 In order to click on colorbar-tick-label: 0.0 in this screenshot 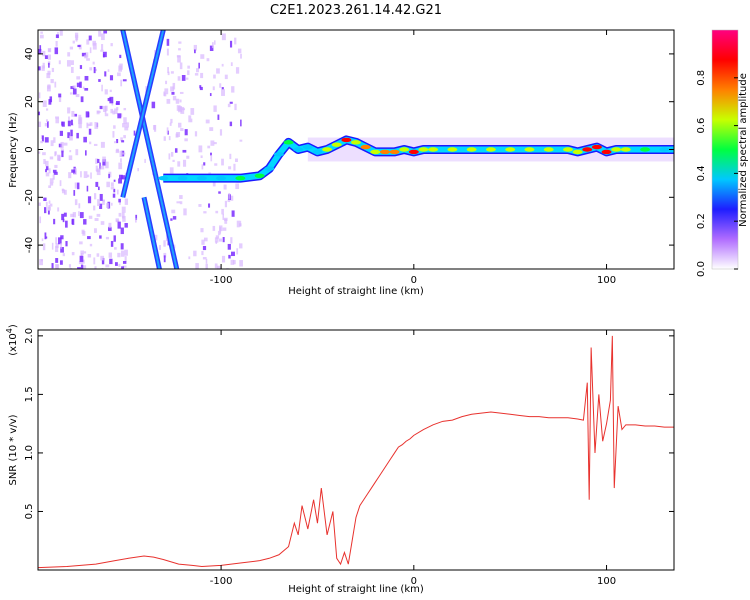, I will do `click(701, 269)`.